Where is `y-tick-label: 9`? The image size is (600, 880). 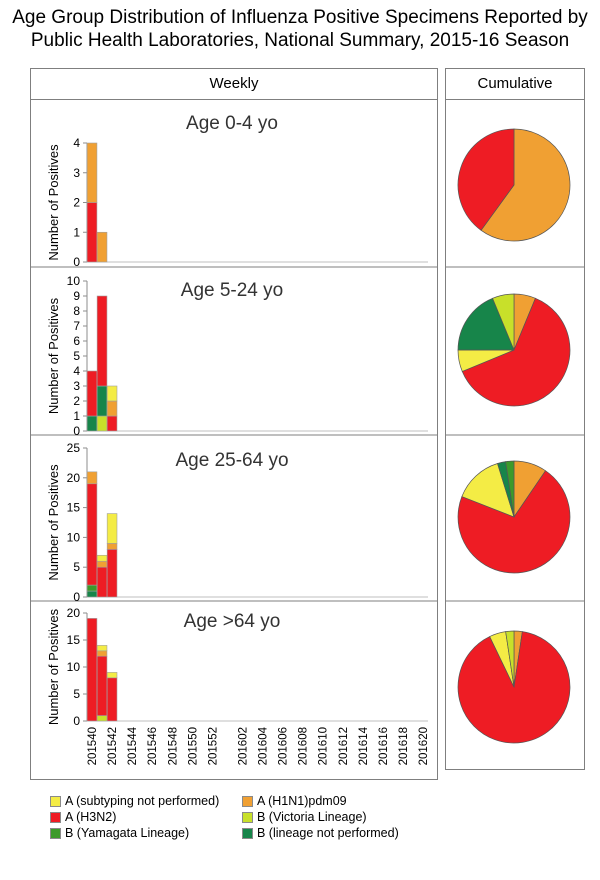 y-tick-label: 9 is located at coordinates (76, 296).